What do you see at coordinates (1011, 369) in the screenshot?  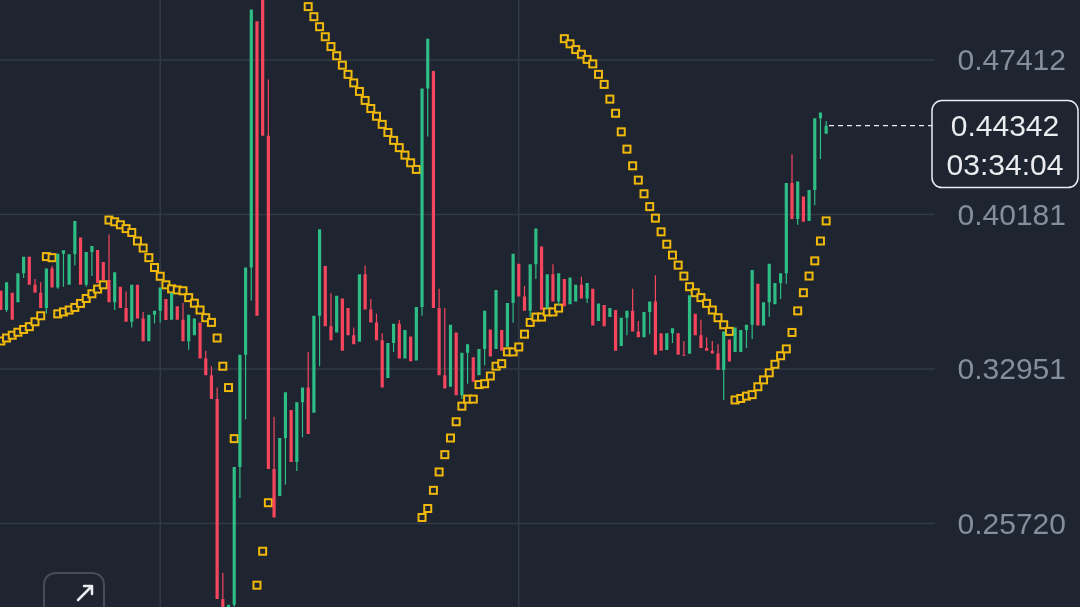 I see `y-tick-label: 0.32951` at bounding box center [1011, 369].